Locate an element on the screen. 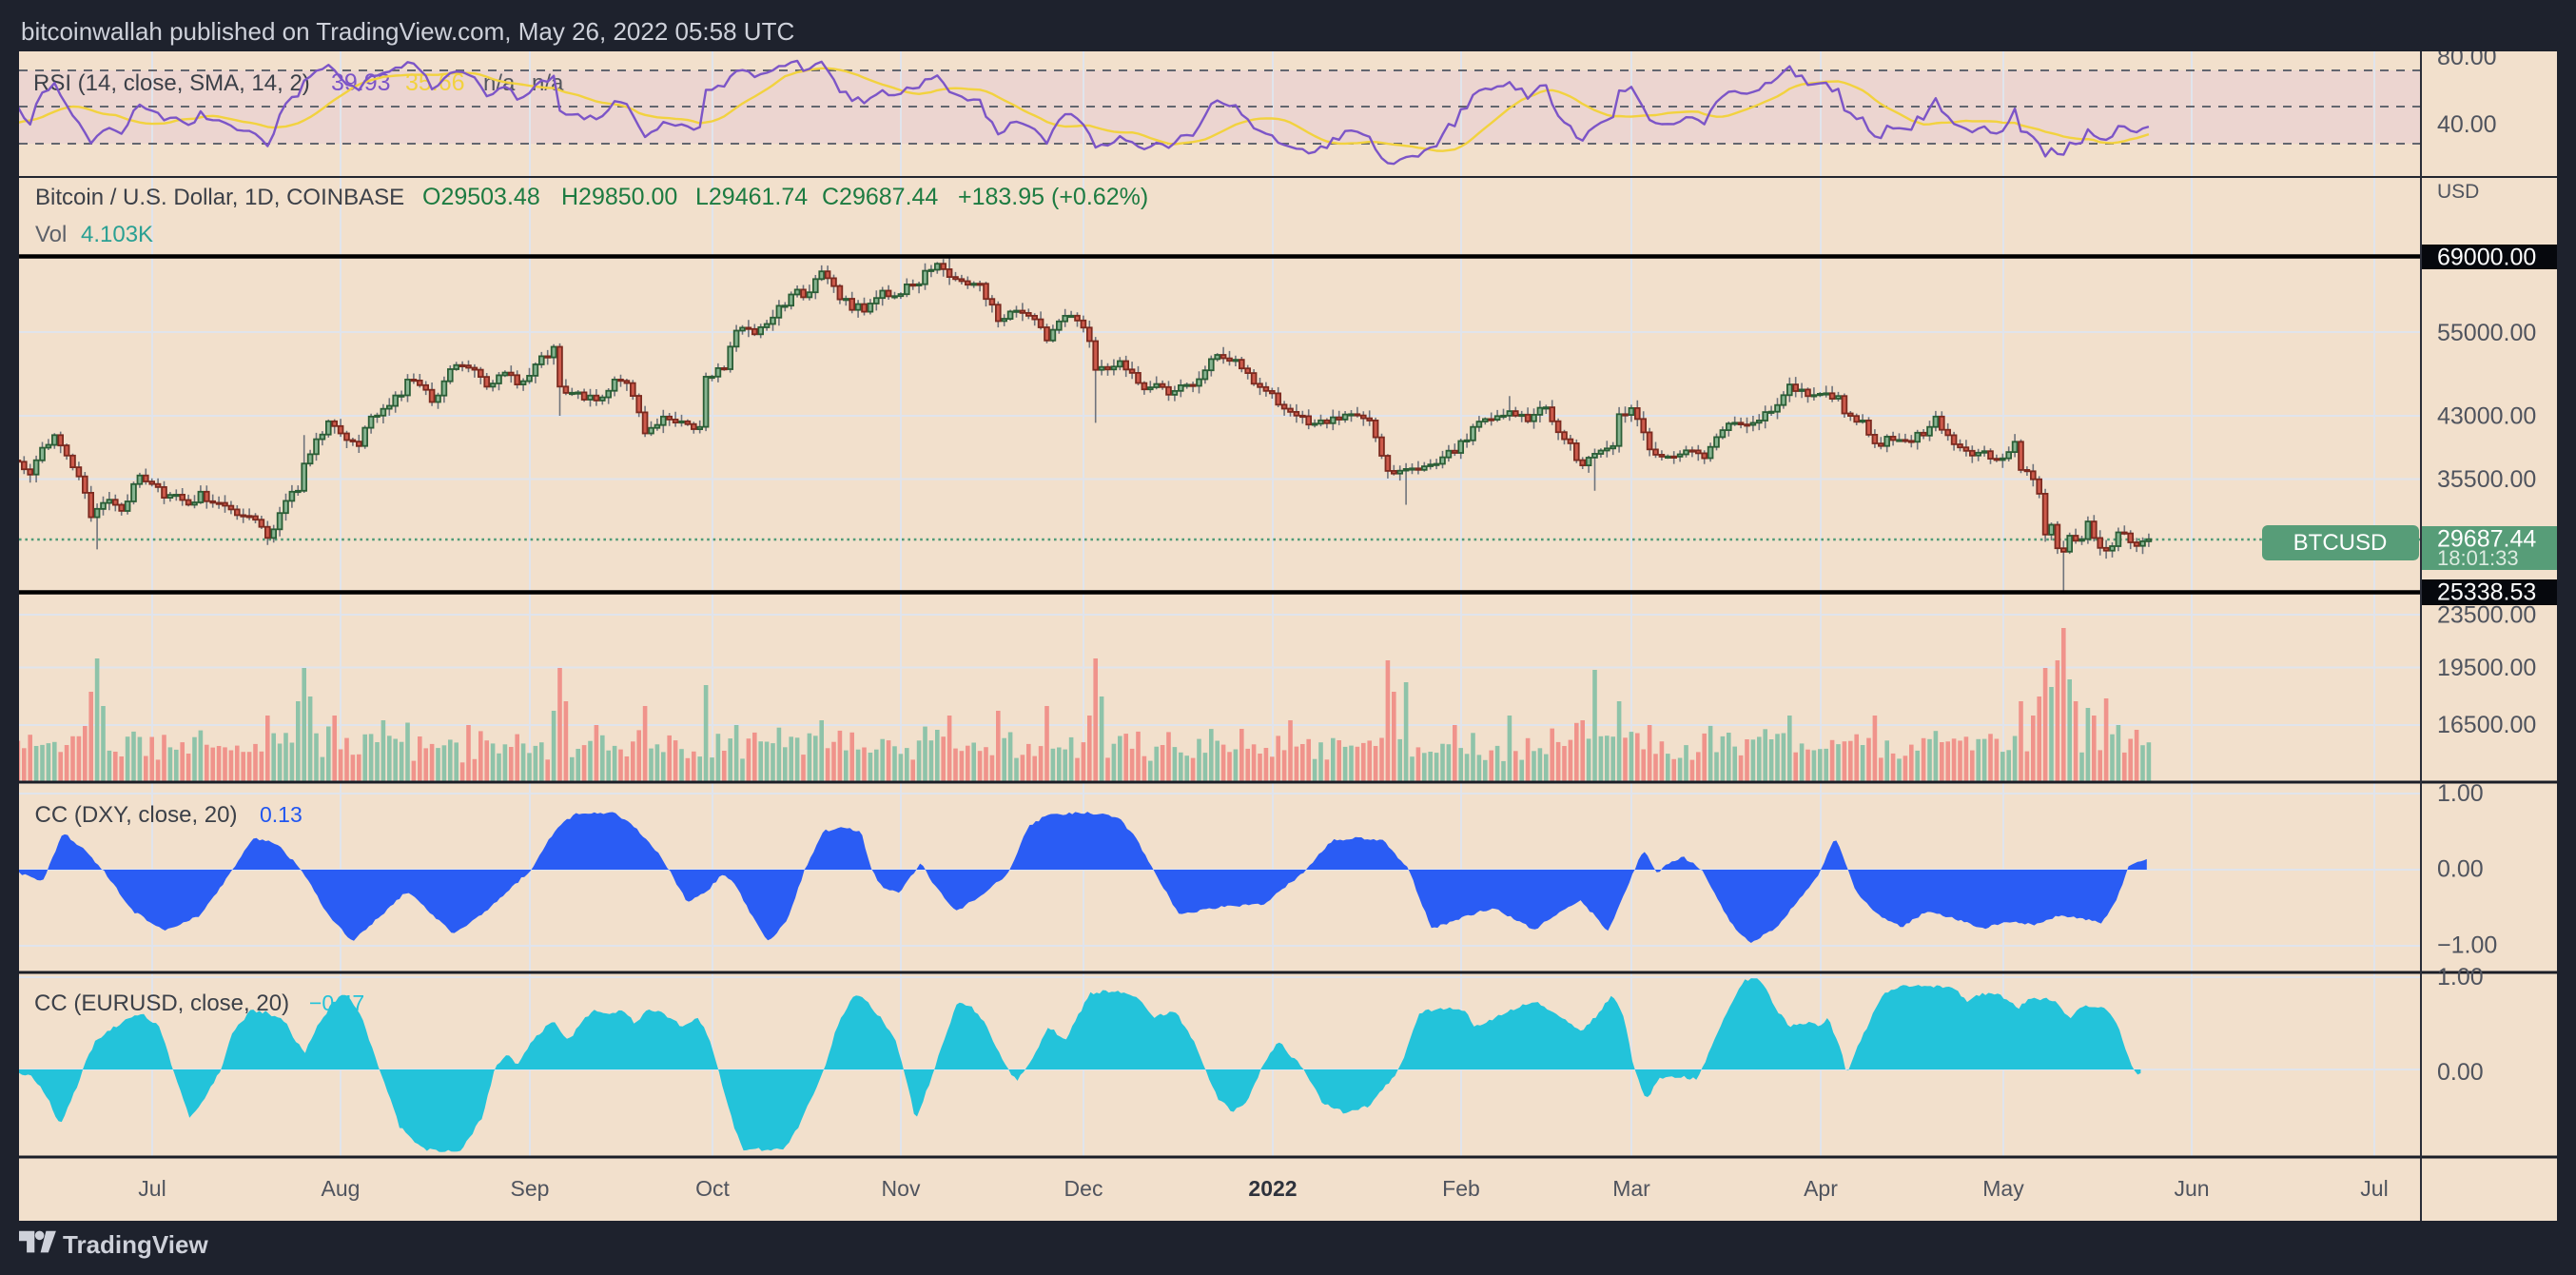  svg-text: H29850.00 is located at coordinates (619, 197).